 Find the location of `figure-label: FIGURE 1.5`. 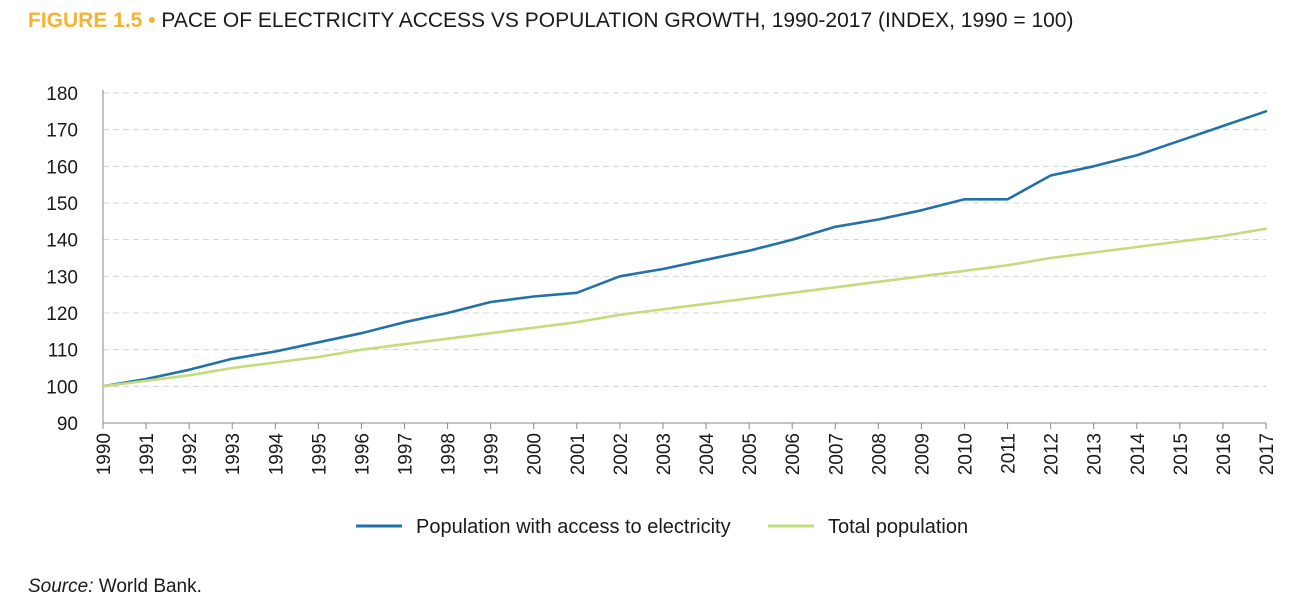

figure-label: FIGURE 1.5 is located at coordinates (85, 20).